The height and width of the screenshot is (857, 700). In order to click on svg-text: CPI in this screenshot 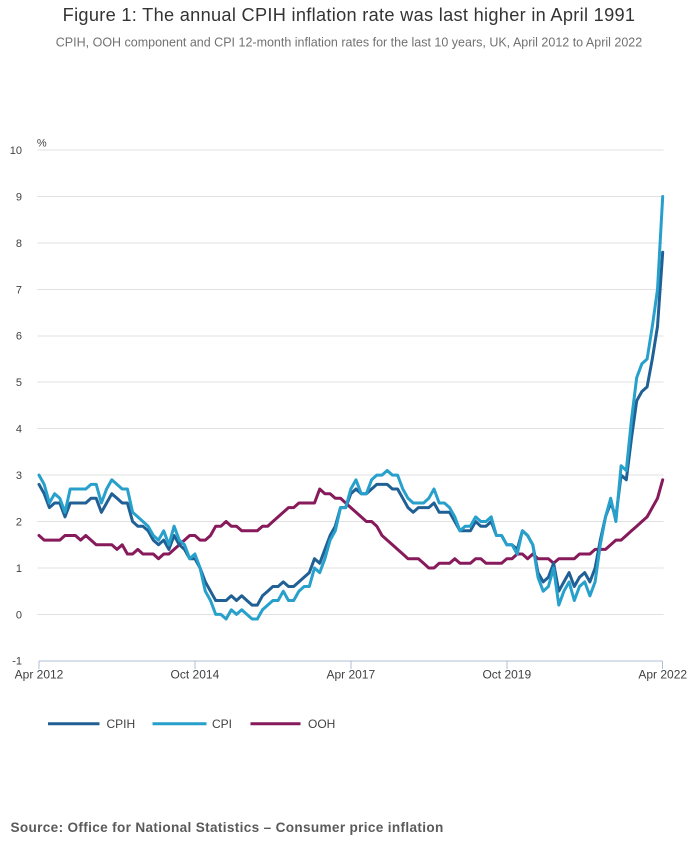, I will do `click(222, 724)`.